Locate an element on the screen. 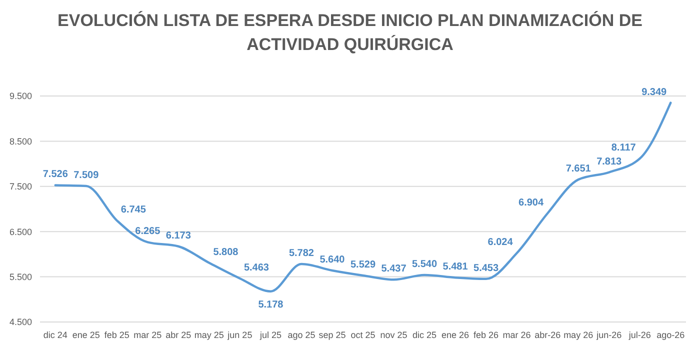 The width and height of the screenshot is (700, 364). data-label: 5.808 is located at coordinates (226, 252).